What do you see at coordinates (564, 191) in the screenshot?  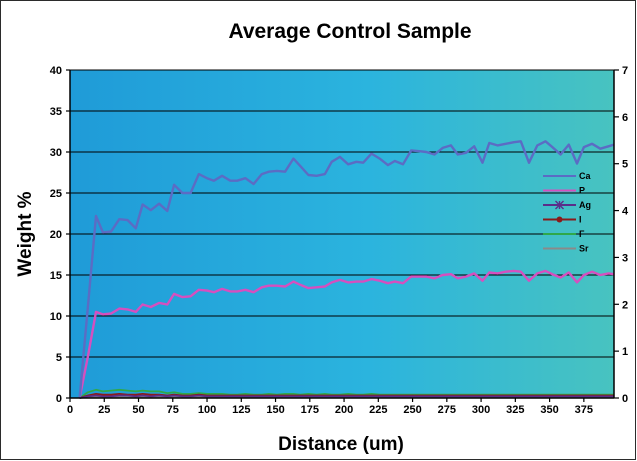 I see `legend-item-p: P` at bounding box center [564, 191].